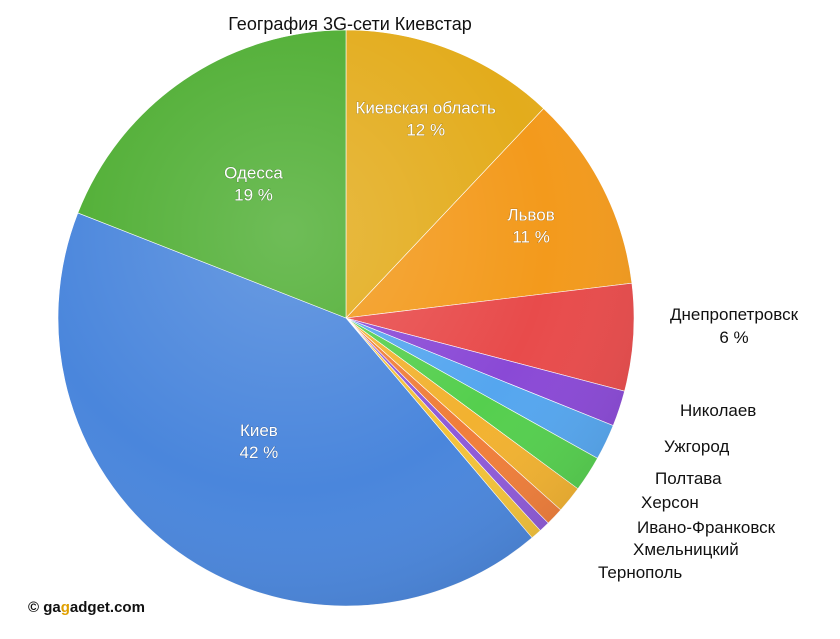 Image resolution: width=840 pixels, height=639 pixels. What do you see at coordinates (426, 118) in the screenshot?
I see `slice-label-0: Киевская область 12 %` at bounding box center [426, 118].